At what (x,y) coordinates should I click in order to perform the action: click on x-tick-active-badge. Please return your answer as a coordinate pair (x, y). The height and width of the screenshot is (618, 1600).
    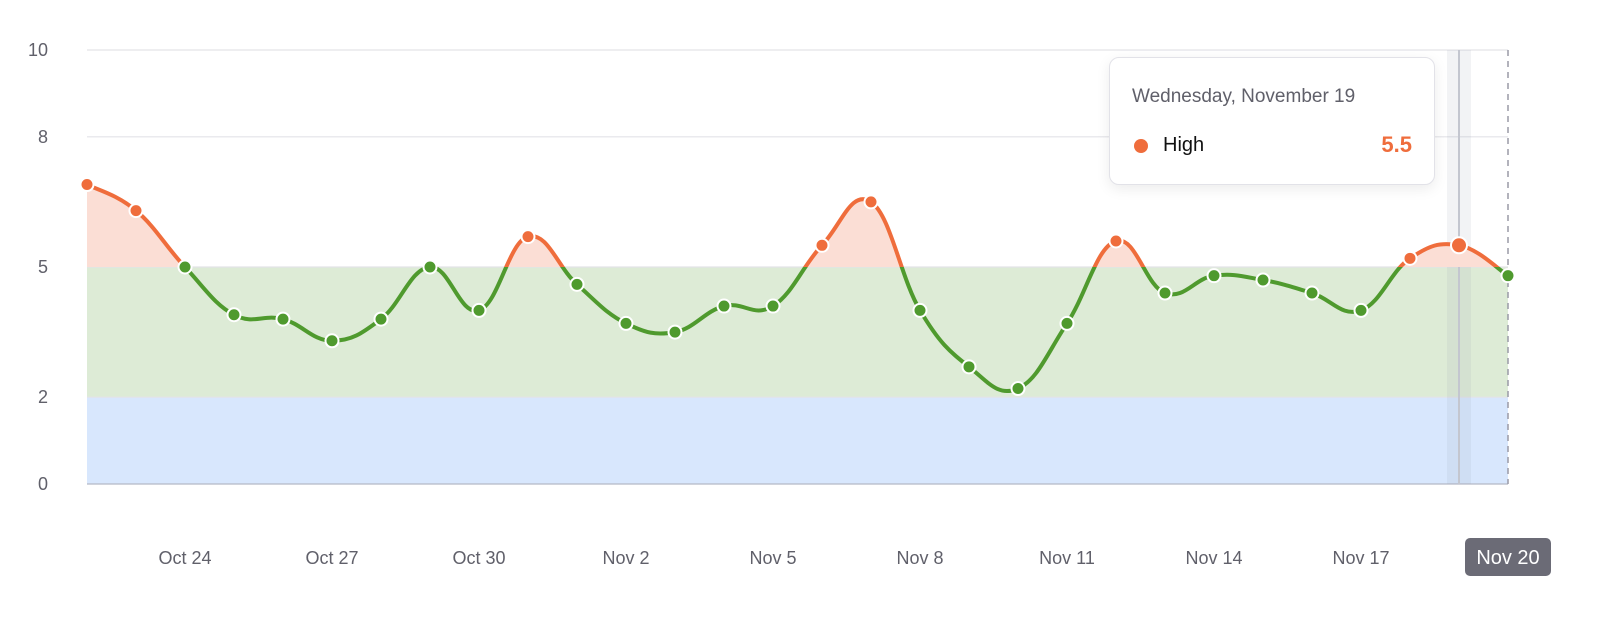
    Looking at the image, I should click on (1508, 557).